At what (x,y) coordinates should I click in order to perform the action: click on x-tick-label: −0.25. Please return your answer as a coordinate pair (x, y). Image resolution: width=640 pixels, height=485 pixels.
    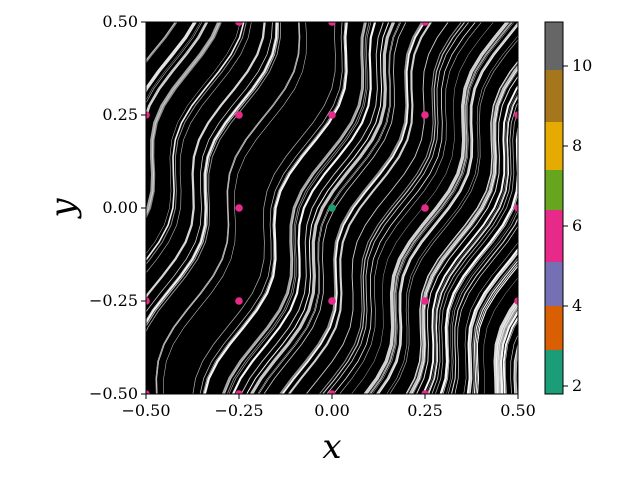
    Looking at the image, I should click on (238, 410).